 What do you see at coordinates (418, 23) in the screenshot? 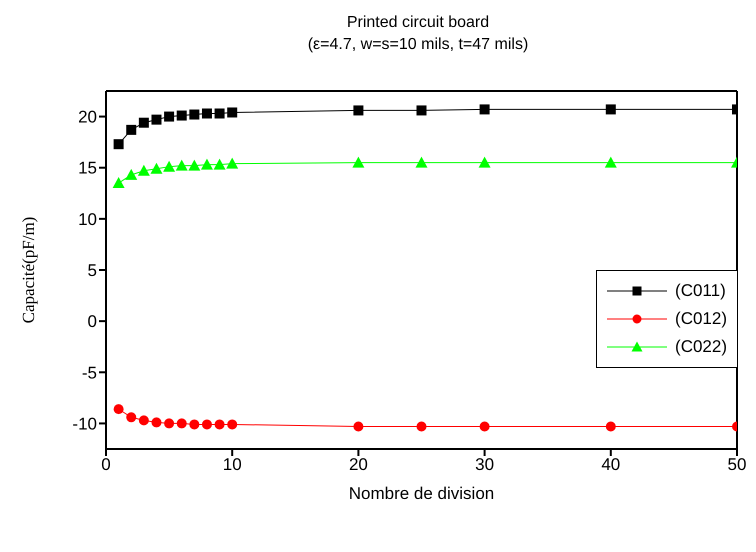
I see `chart-title: Printed circuit board` at bounding box center [418, 23].